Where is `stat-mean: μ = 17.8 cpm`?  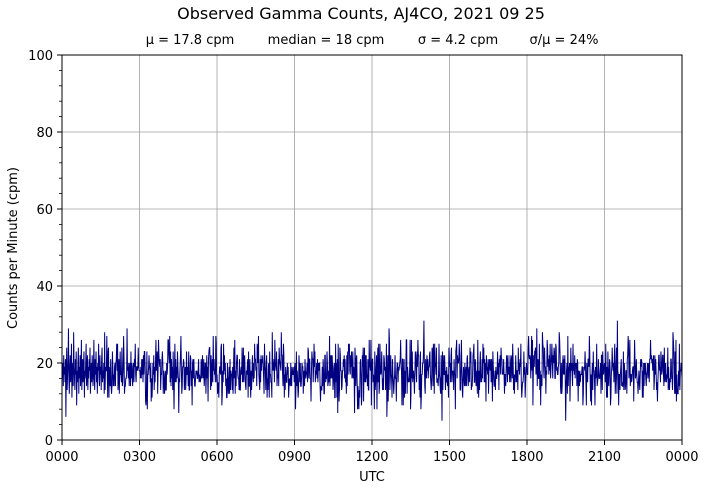 stat-mean: μ = 17.8 cpm is located at coordinates (190, 40).